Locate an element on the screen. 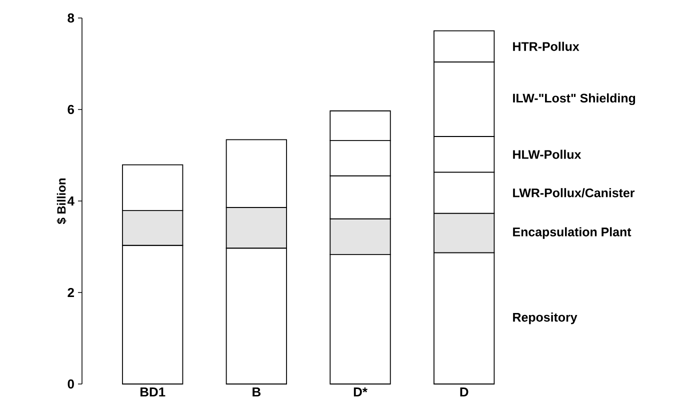 This screenshot has width=674, height=411. series-label: ILW-"Lost" Shielding is located at coordinates (574, 99).